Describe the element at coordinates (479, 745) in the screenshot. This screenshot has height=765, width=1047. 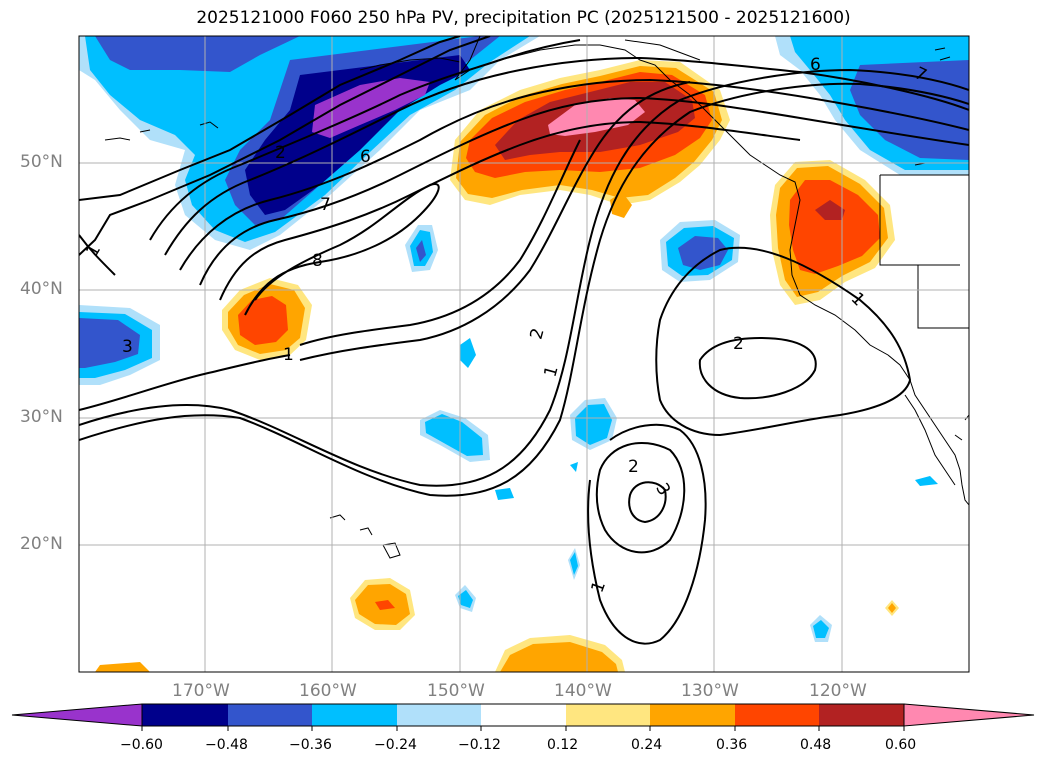
I see `colorbar-tick-label: −0.12` at that location.